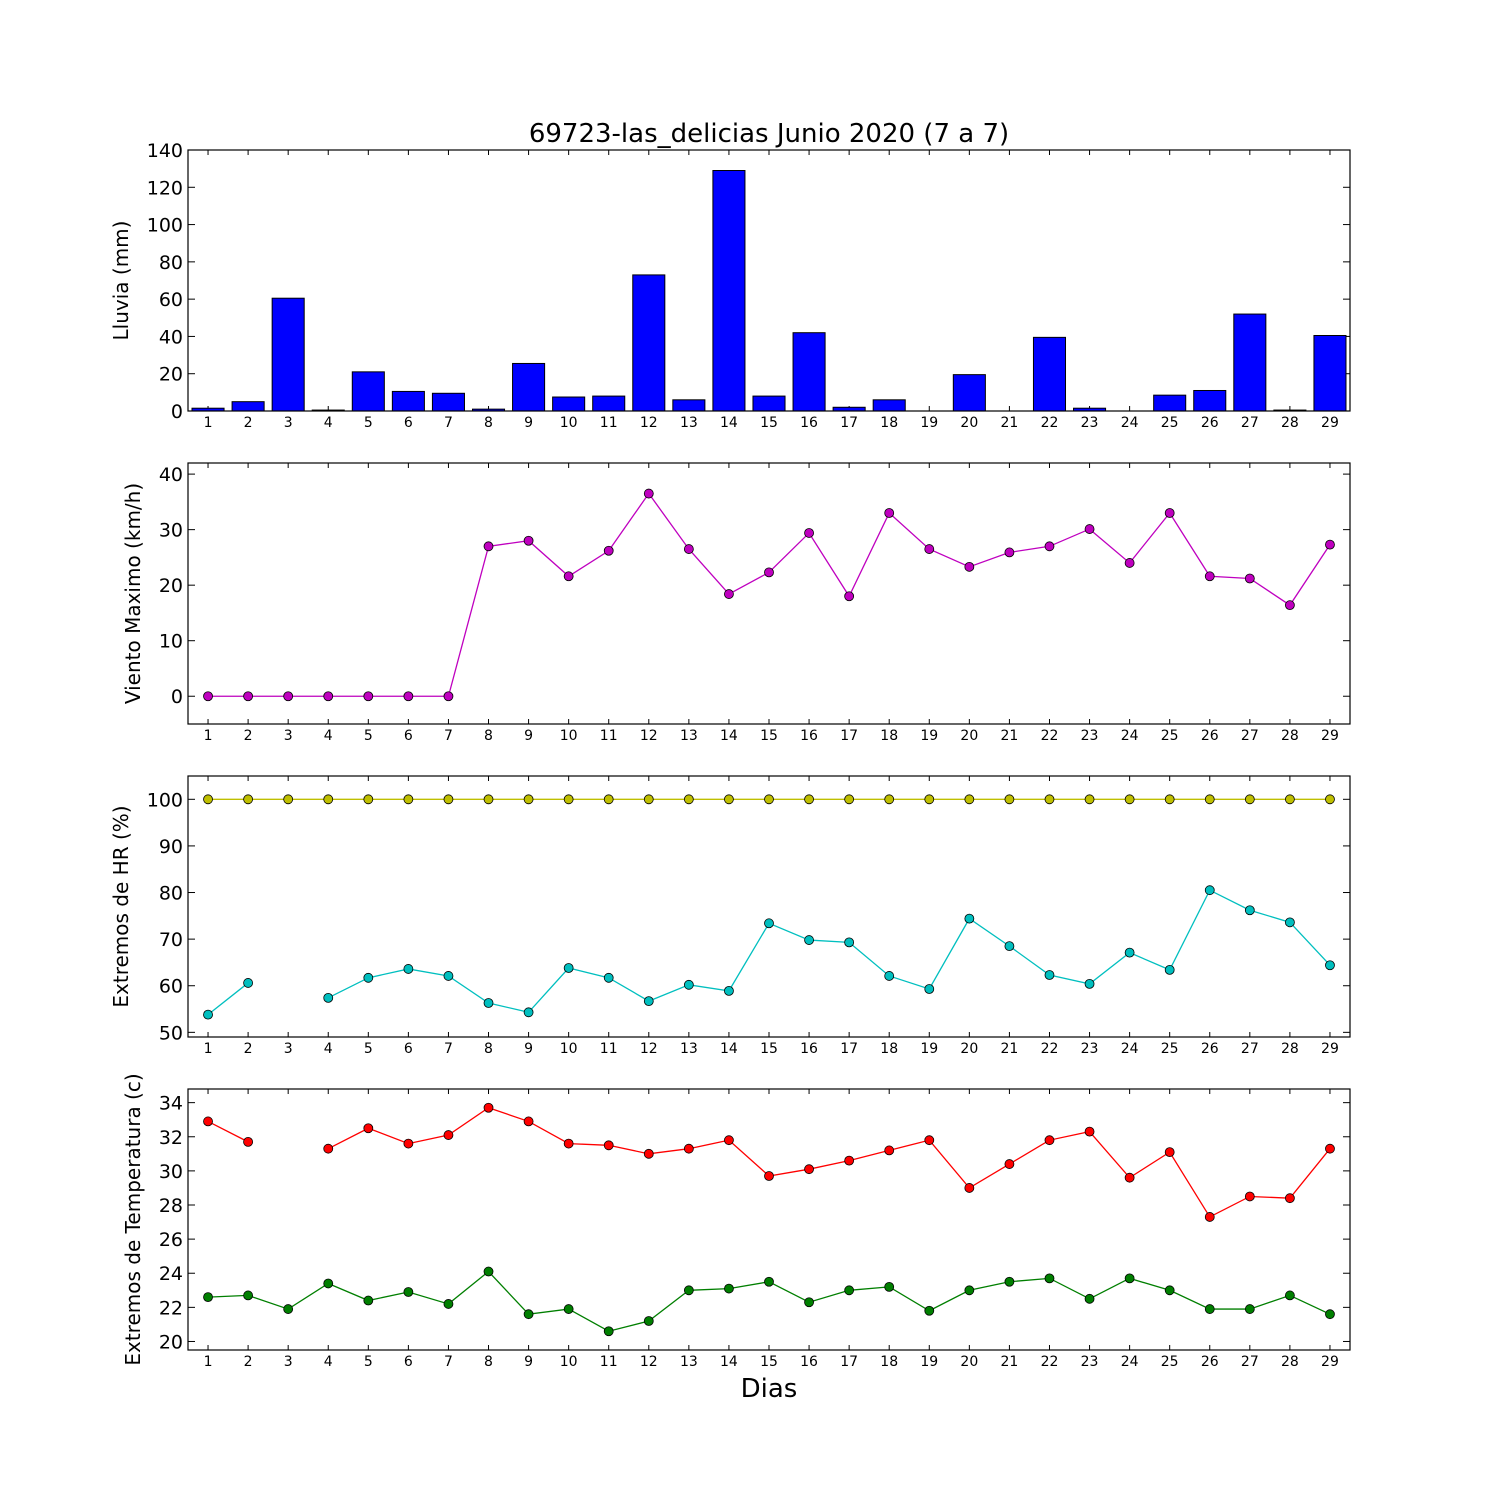 The height and width of the screenshot is (1500, 1500). I want to click on x-tick-label: 7, so click(448, 423).